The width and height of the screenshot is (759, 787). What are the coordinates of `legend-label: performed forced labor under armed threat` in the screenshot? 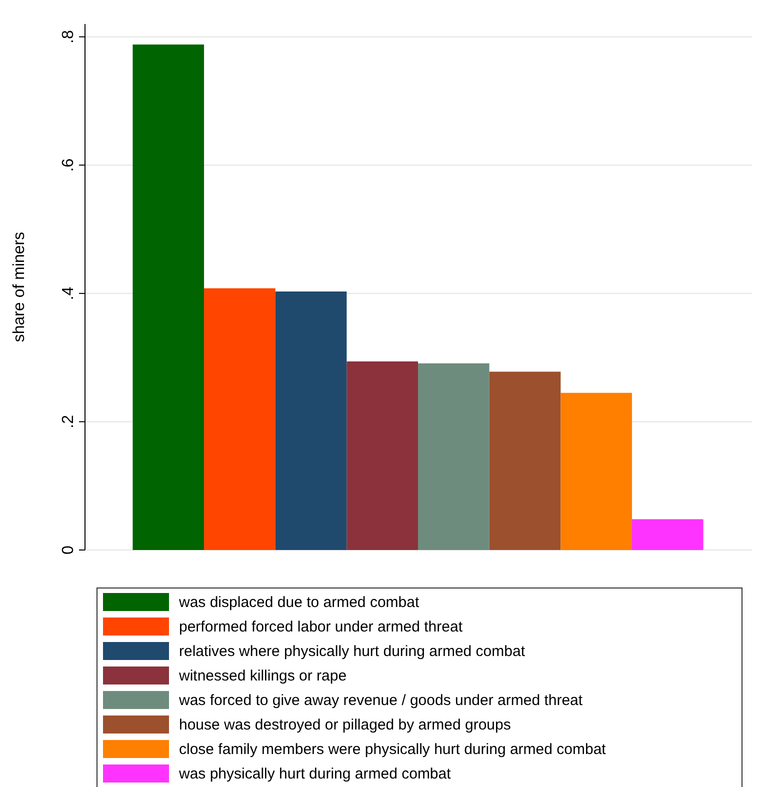 It's located at (321, 627).